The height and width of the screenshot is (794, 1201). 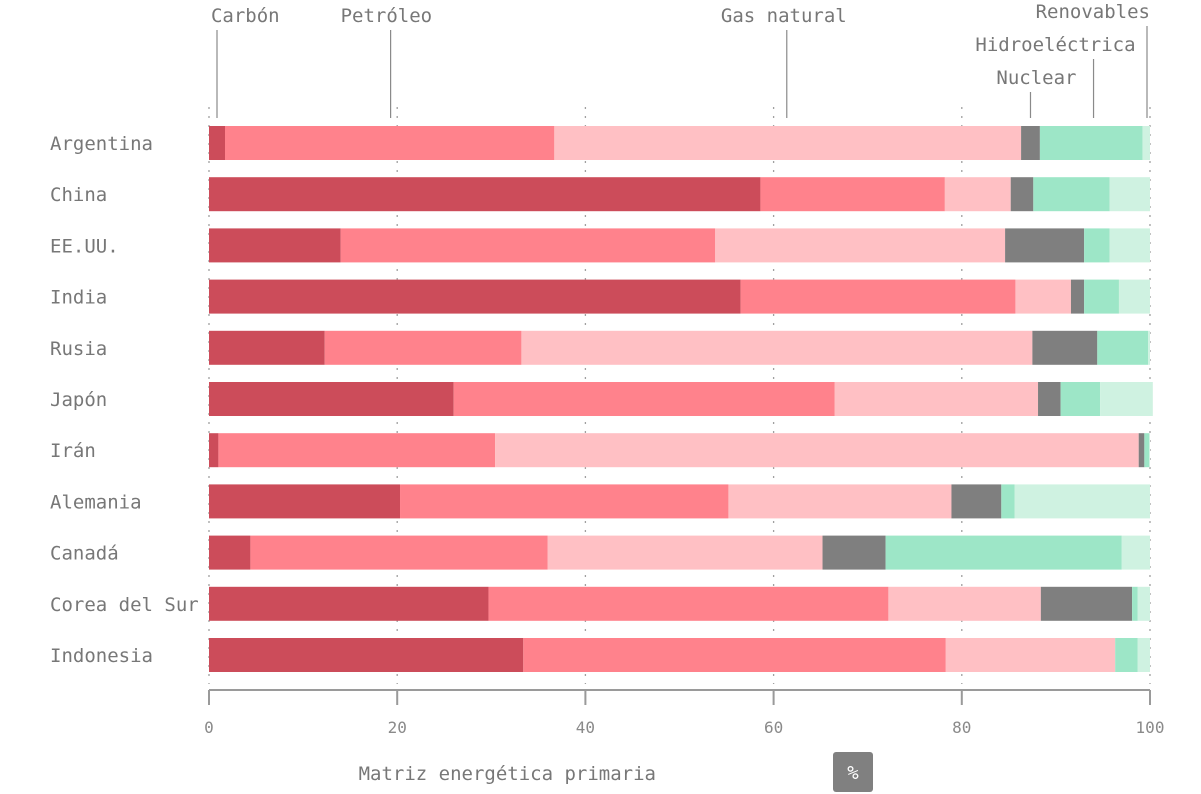 What do you see at coordinates (389, 143) in the screenshot?
I see `bar-argentina-petroleo` at bounding box center [389, 143].